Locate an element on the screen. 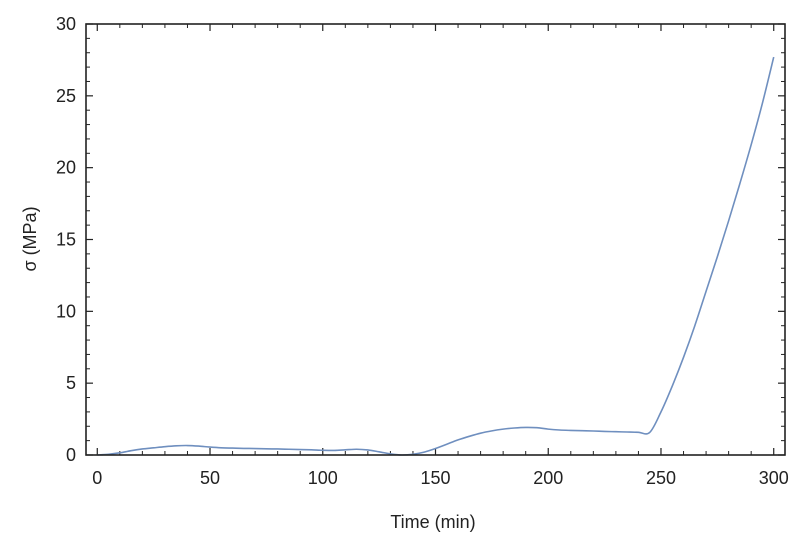  x-tick-label: 250 is located at coordinates (661, 478).